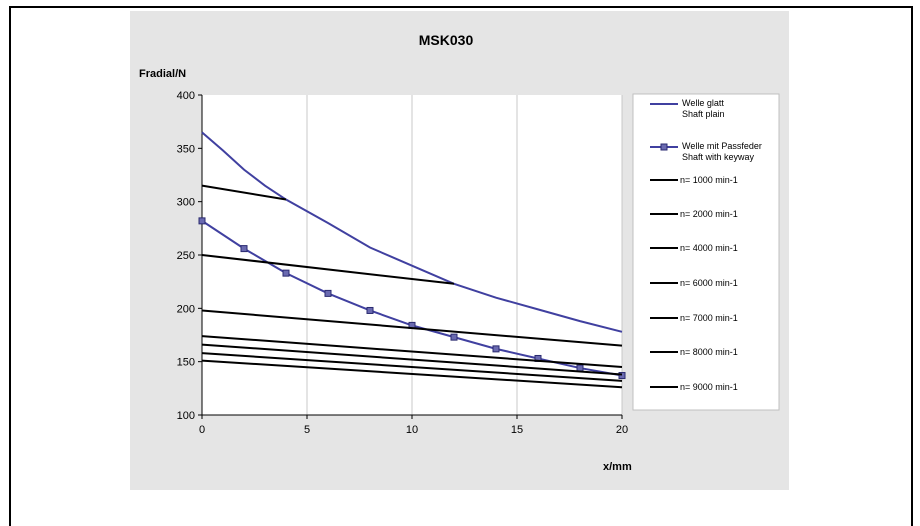  What do you see at coordinates (718, 157) in the screenshot?
I see `legend-label: Shaft with keyway` at bounding box center [718, 157].